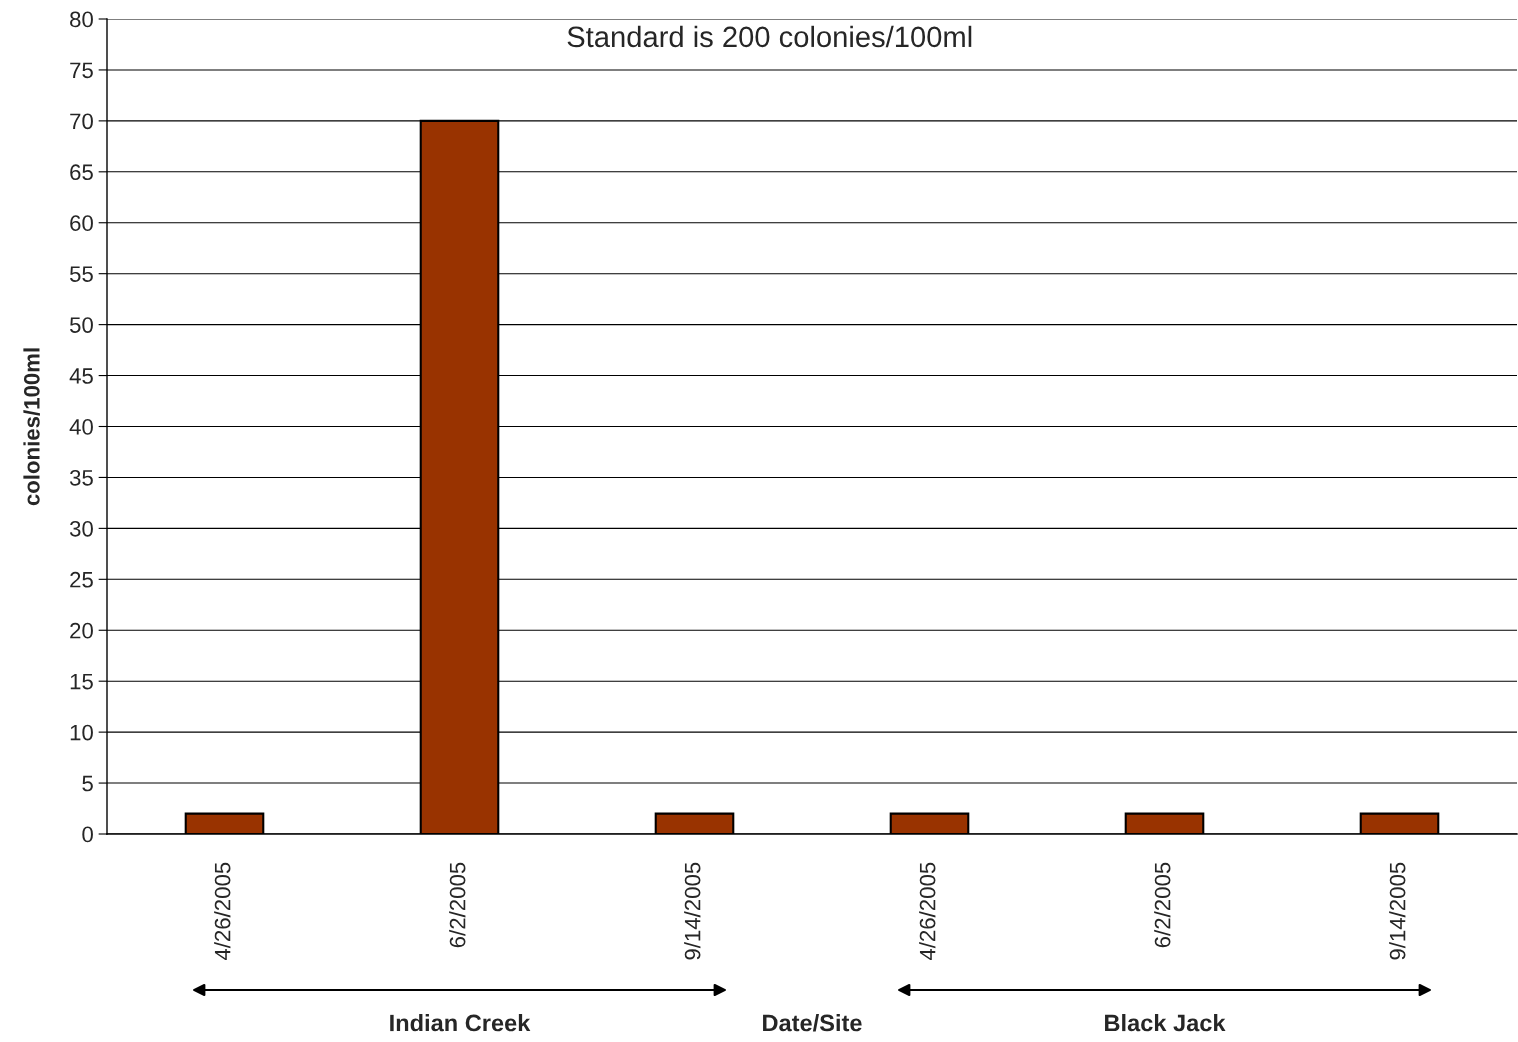 This screenshot has width=1518, height=1042. Describe the element at coordinates (81, 376) in the screenshot. I see `y-tick-label: 45` at that location.